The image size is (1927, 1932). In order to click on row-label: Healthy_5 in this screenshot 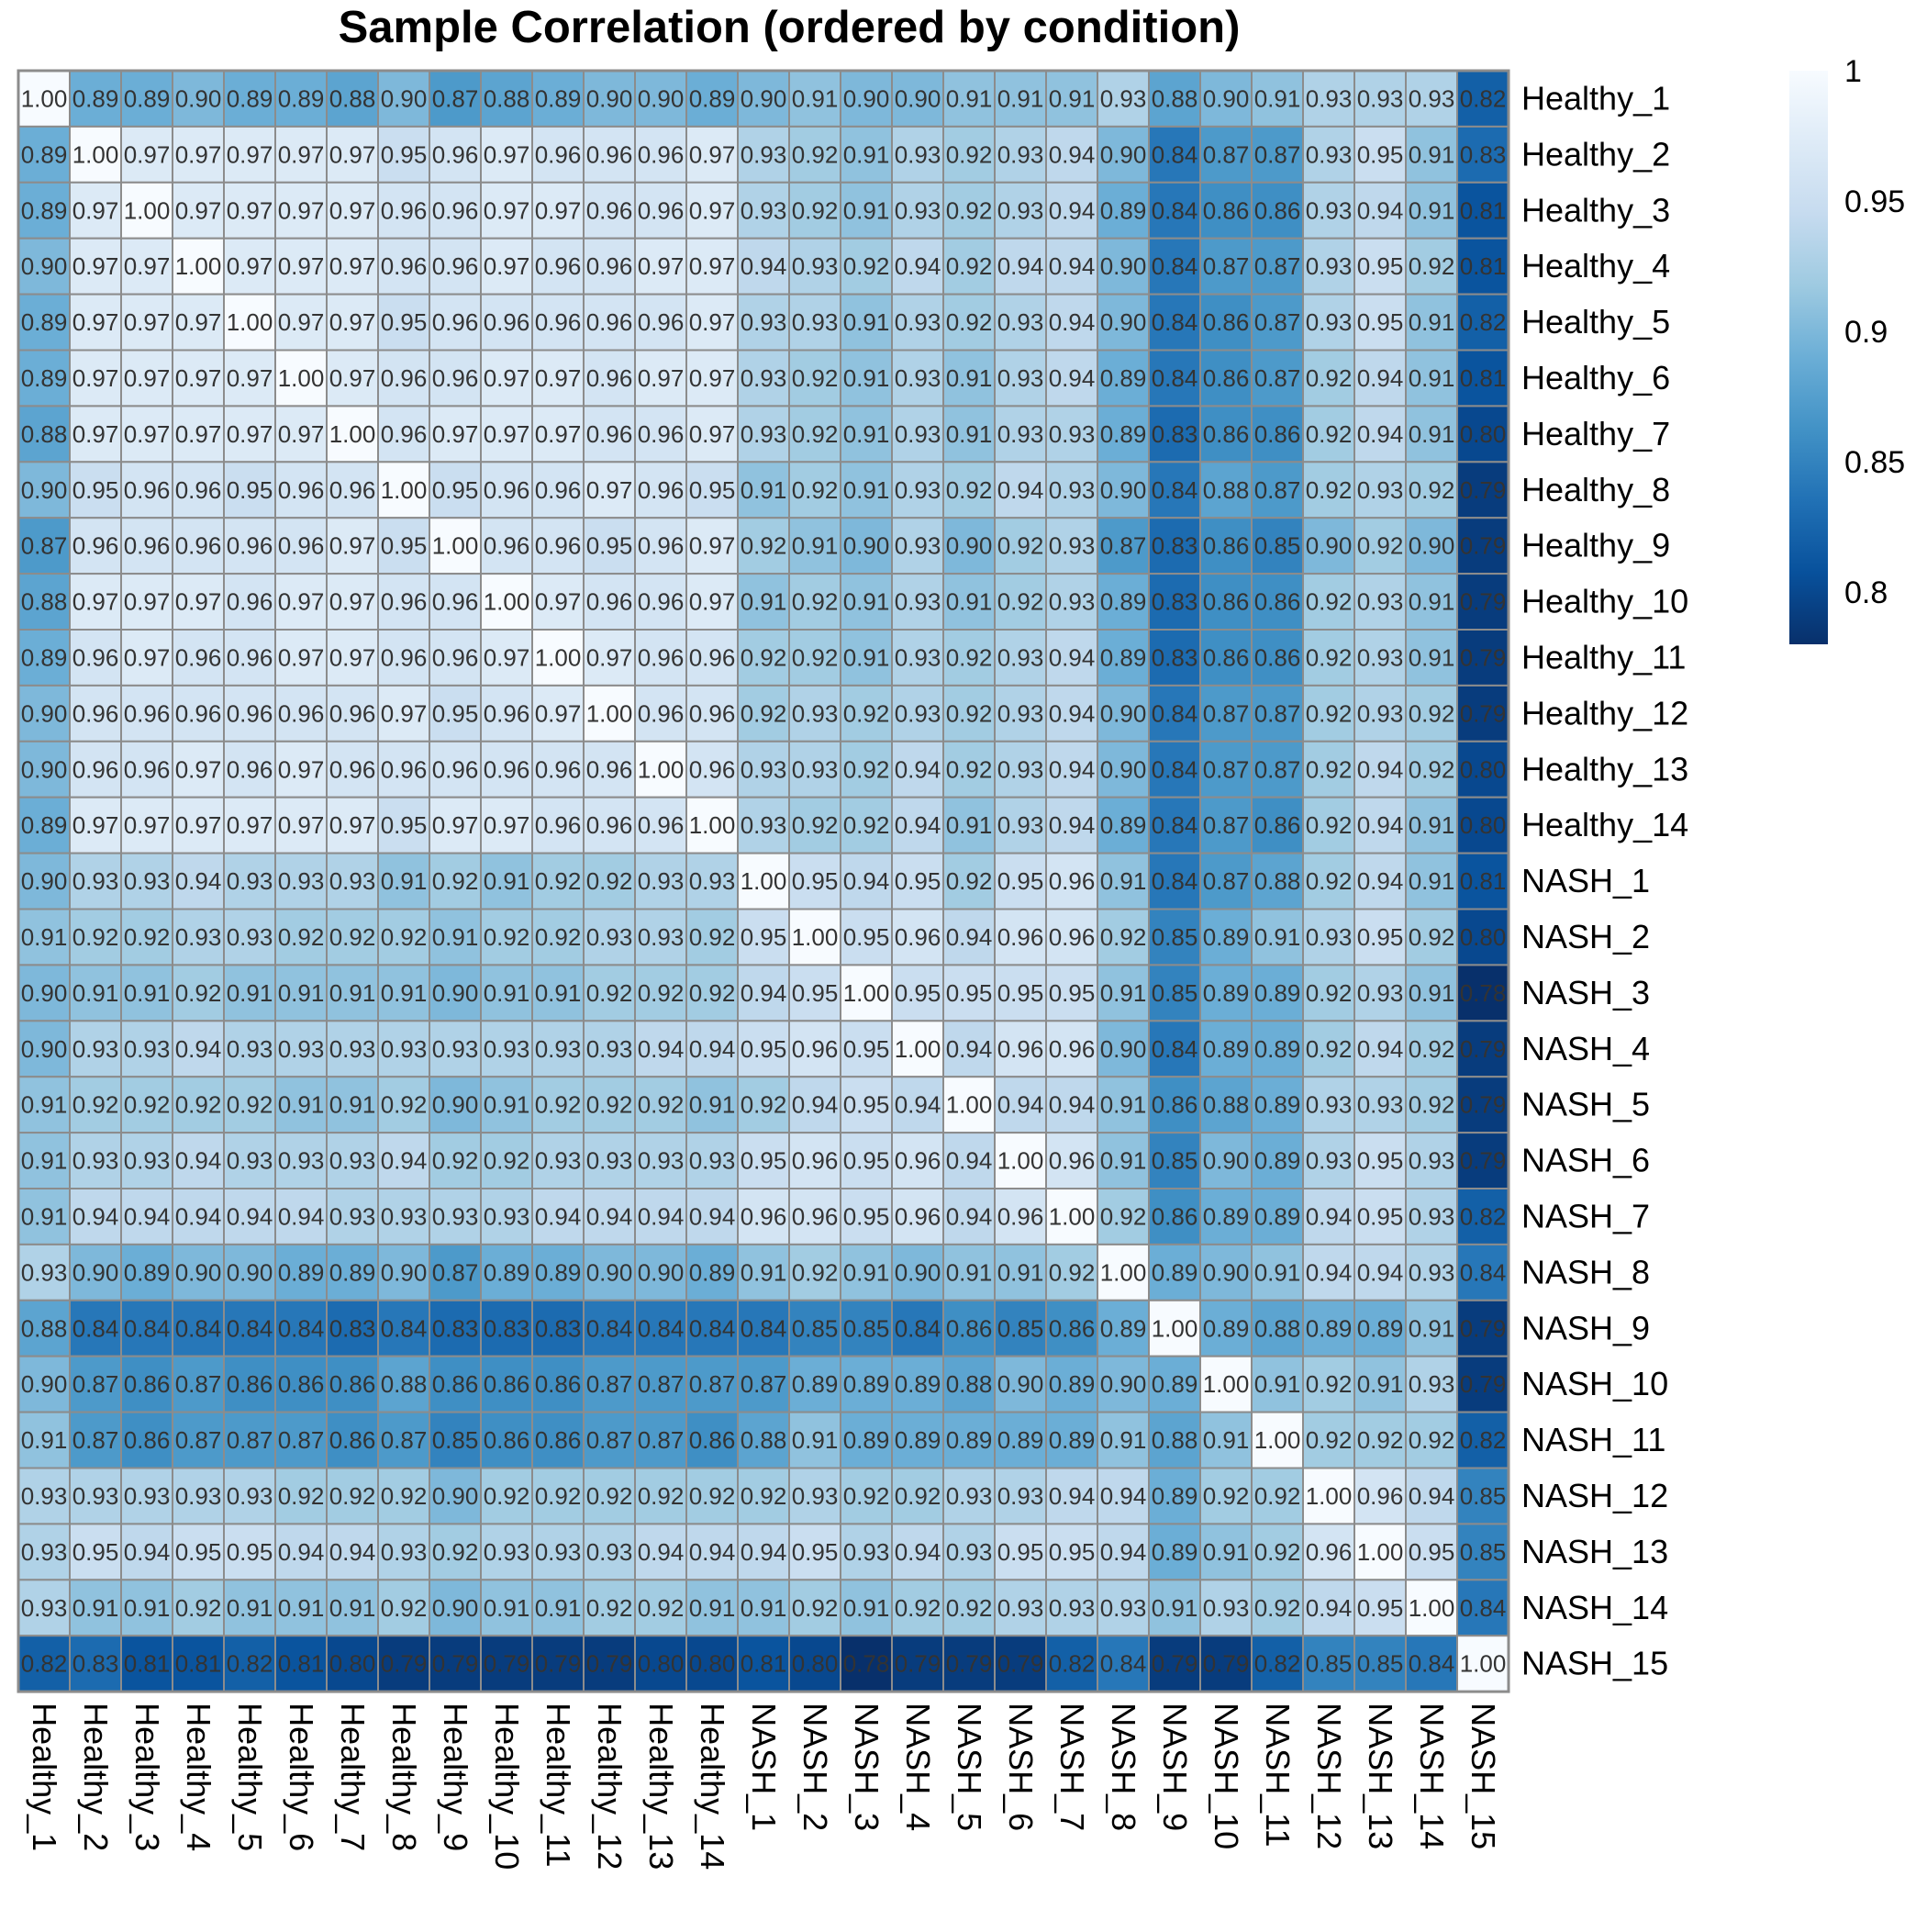, I will do `click(1595, 322)`.